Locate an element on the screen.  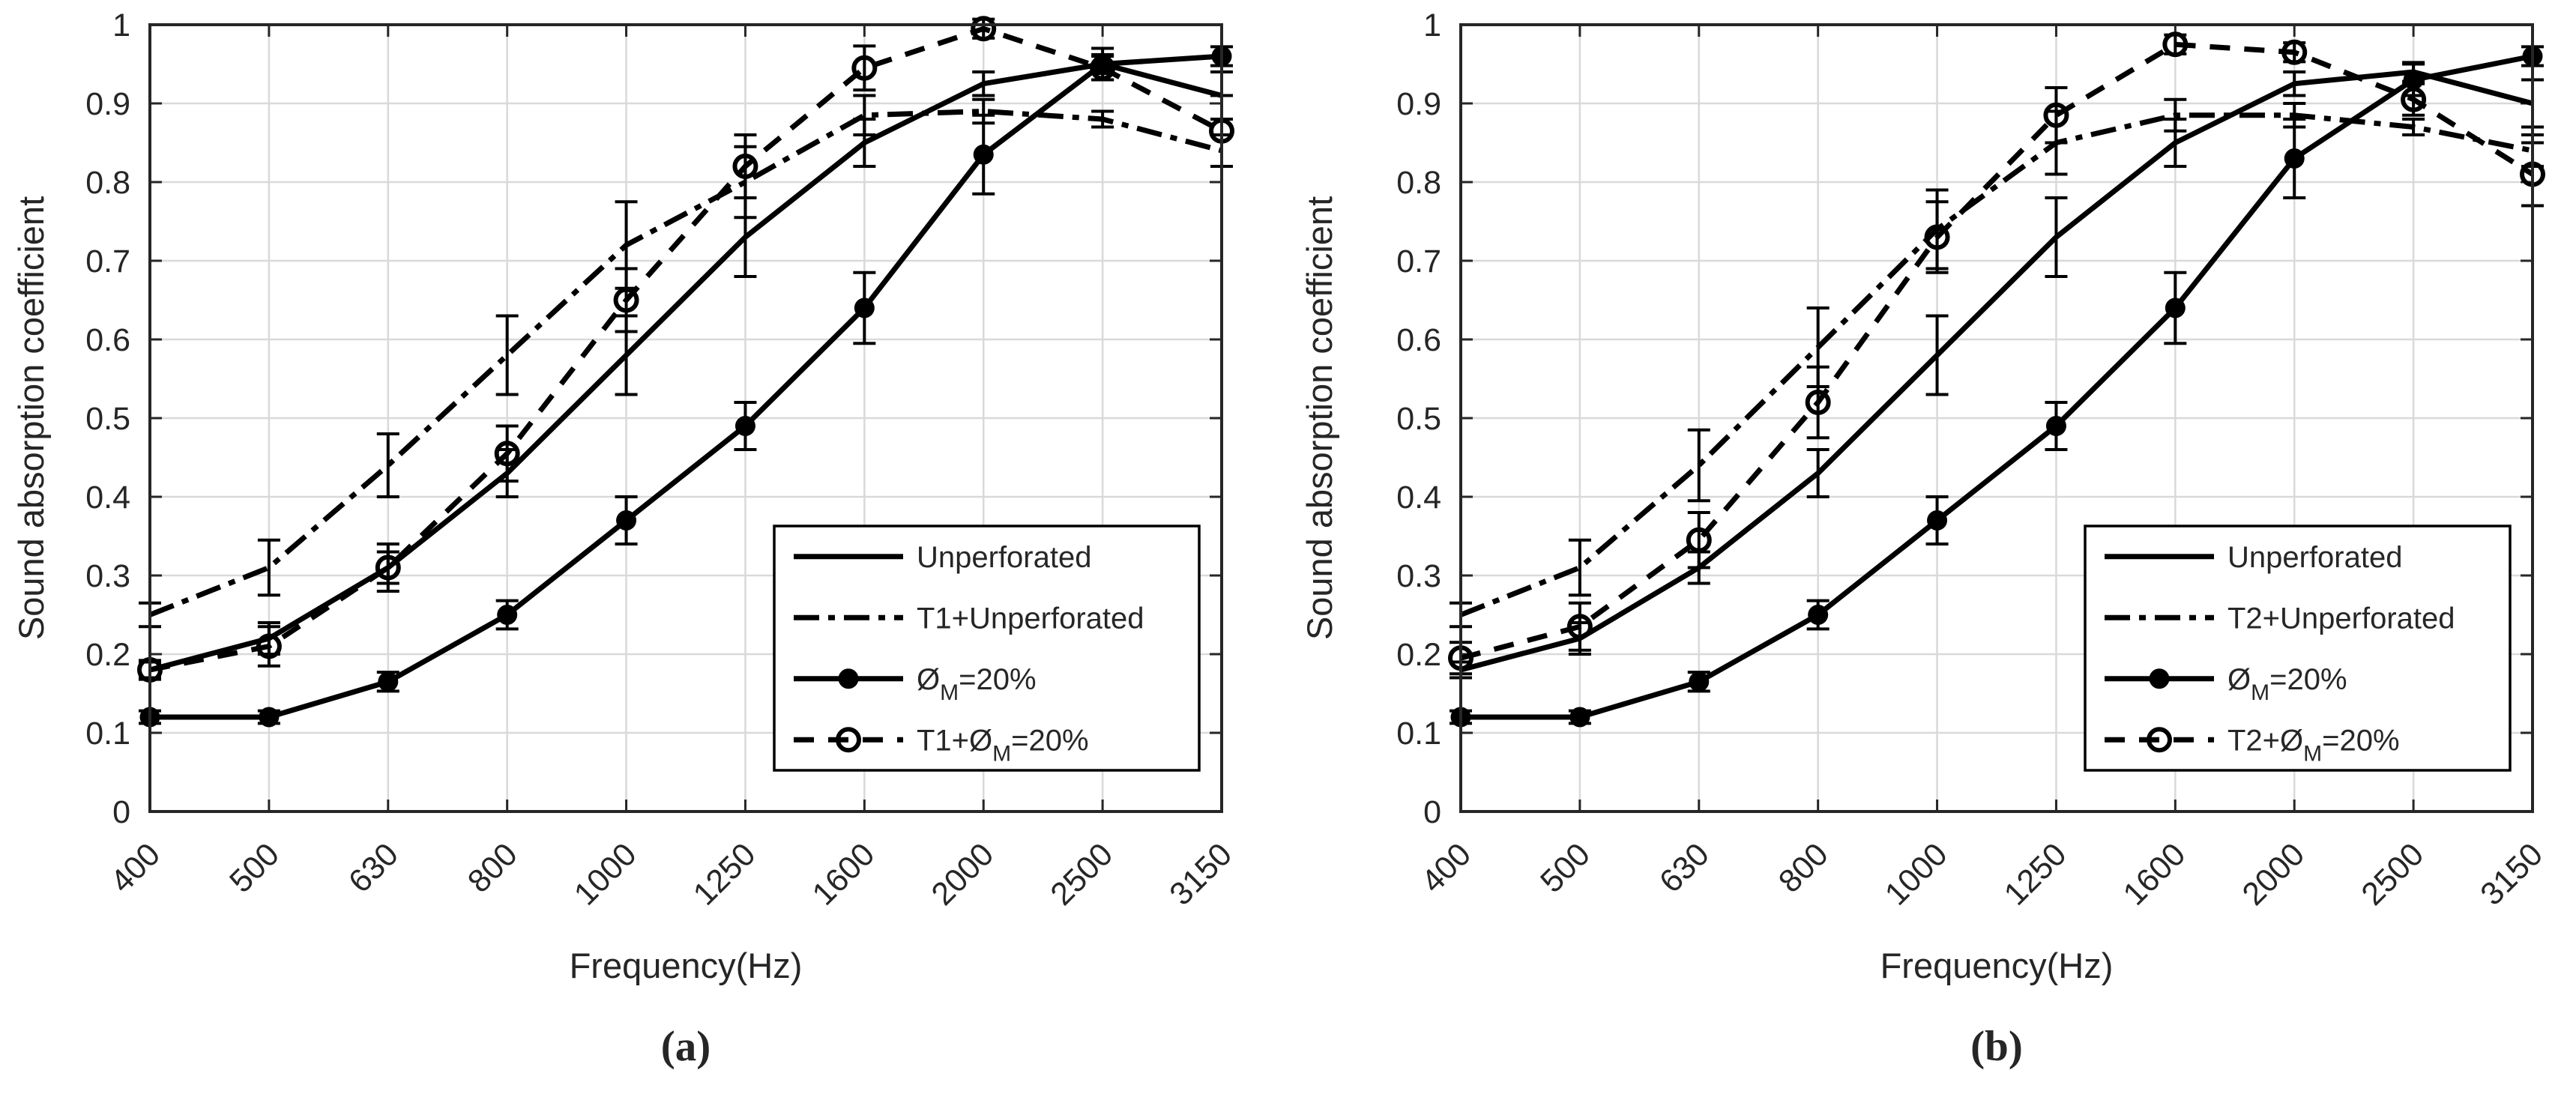
panel-b-sublabel: (b) is located at coordinates (1996, 1046).